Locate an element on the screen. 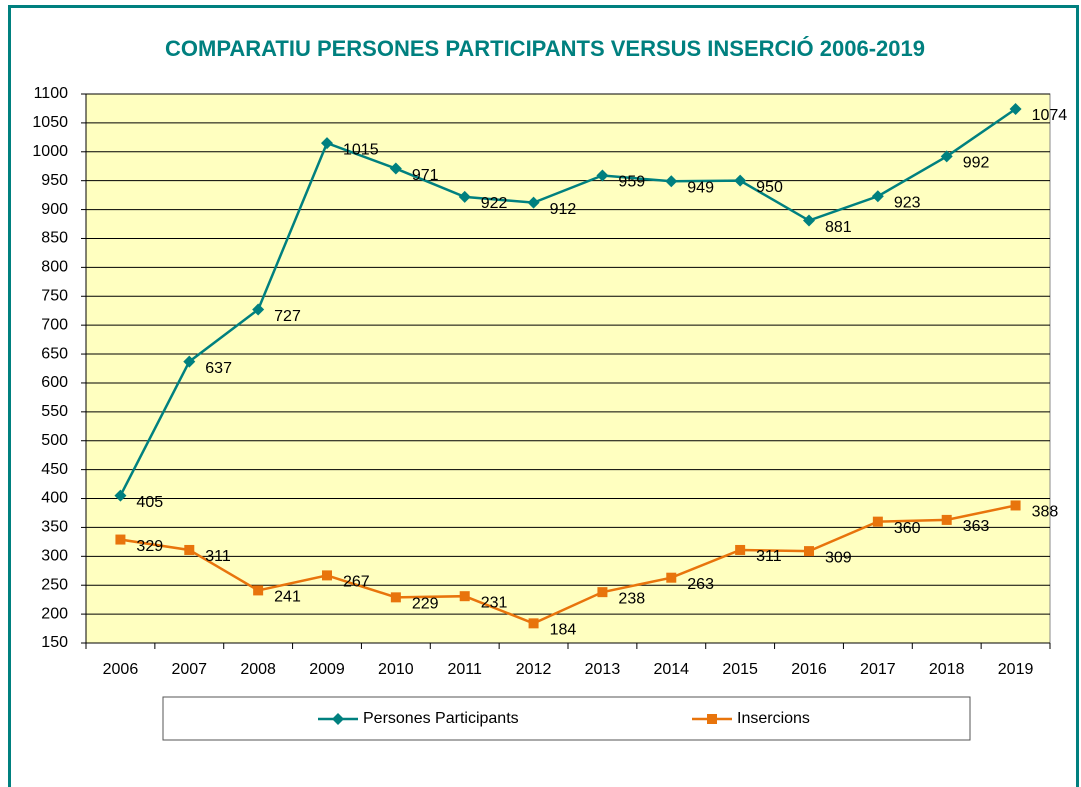 This screenshot has height=787, width=1081. x-tick-label: 2007 is located at coordinates (189, 669).